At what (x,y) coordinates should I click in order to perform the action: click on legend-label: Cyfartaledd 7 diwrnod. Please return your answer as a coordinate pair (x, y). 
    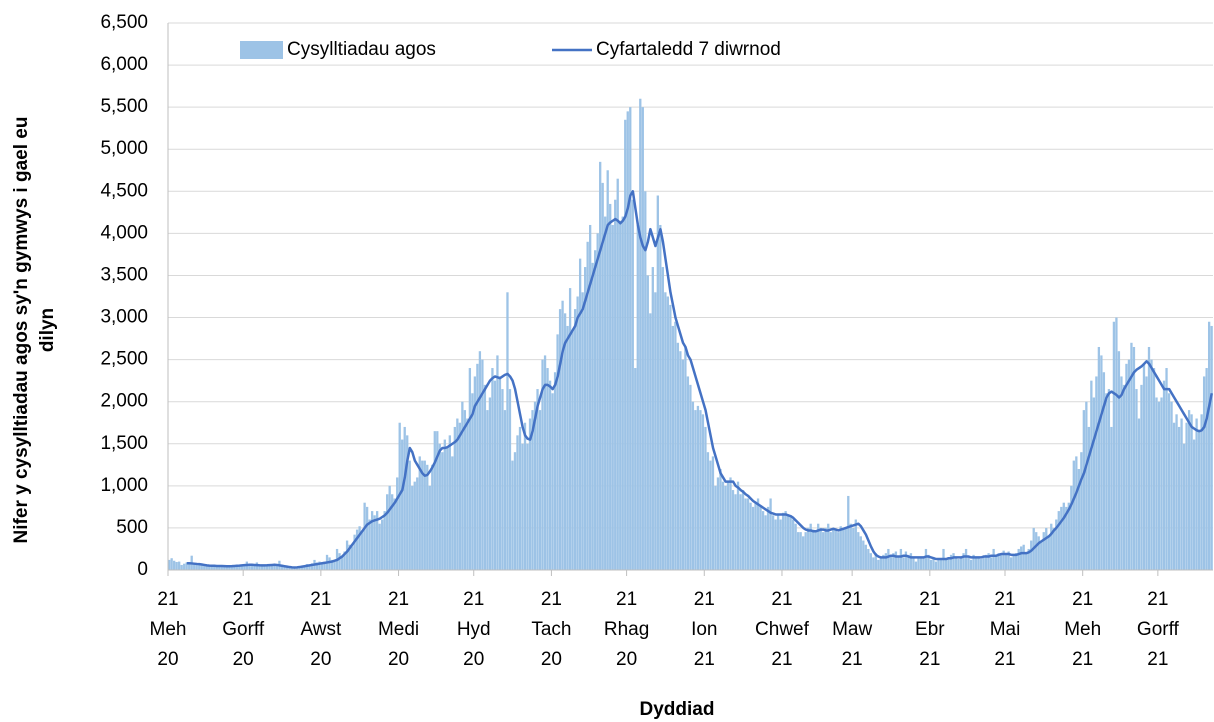
    Looking at the image, I should click on (688, 49).